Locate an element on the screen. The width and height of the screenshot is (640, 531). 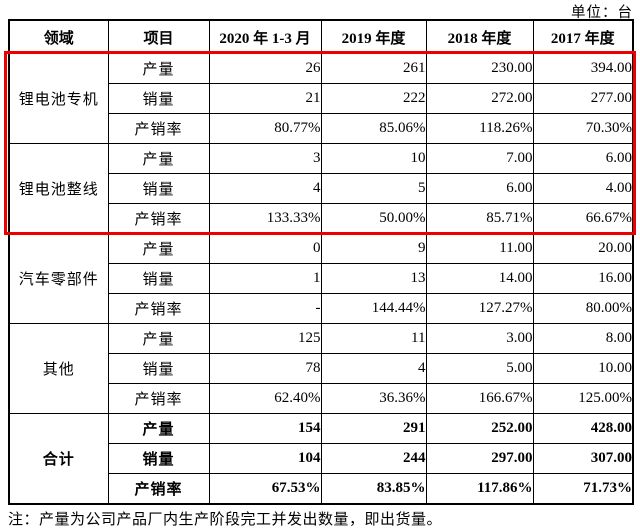
value-cell: 10.00 is located at coordinates (583, 368).